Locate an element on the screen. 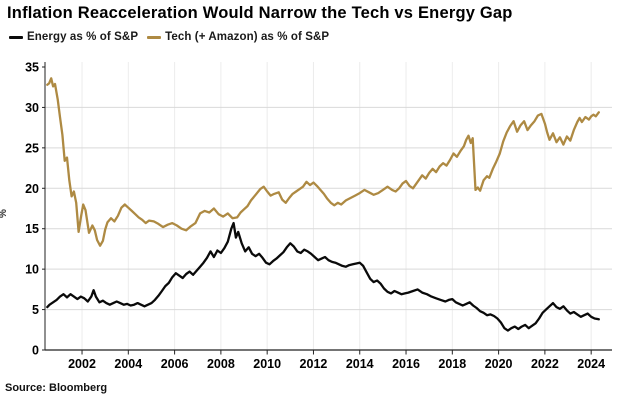 The image size is (620, 405). energy-line-swatch is located at coordinates (16, 37).